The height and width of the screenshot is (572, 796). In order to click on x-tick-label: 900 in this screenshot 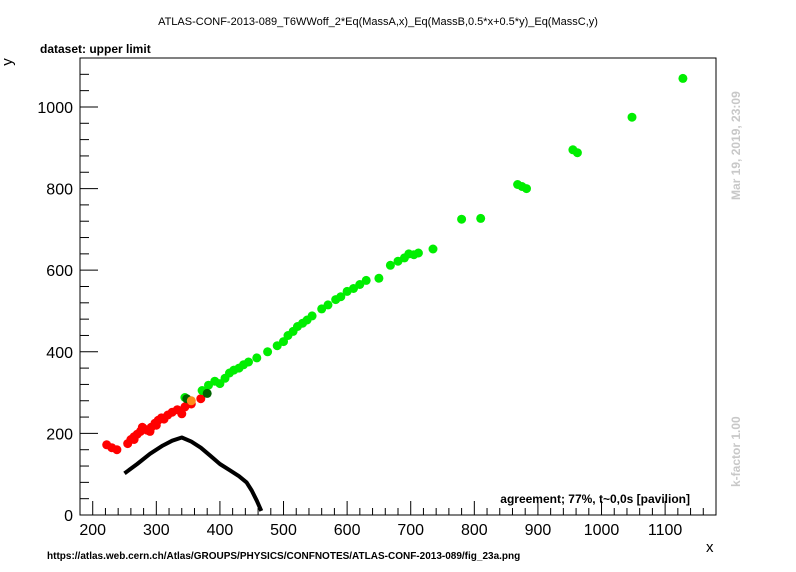, I will do `click(538, 530)`.